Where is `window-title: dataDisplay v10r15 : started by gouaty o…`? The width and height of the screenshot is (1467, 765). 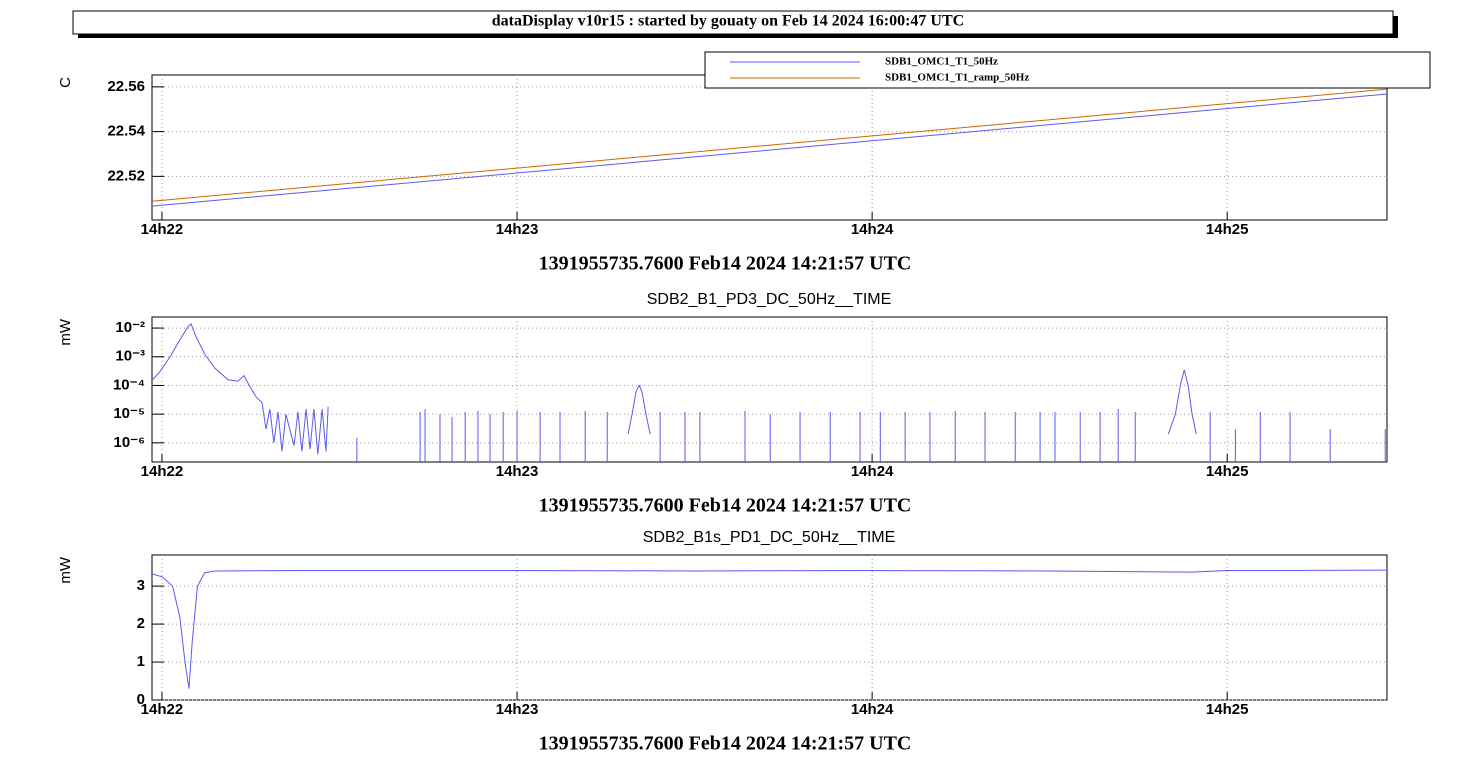 window-title: dataDisplay v10r15 : started by gouaty o… is located at coordinates (728, 21).